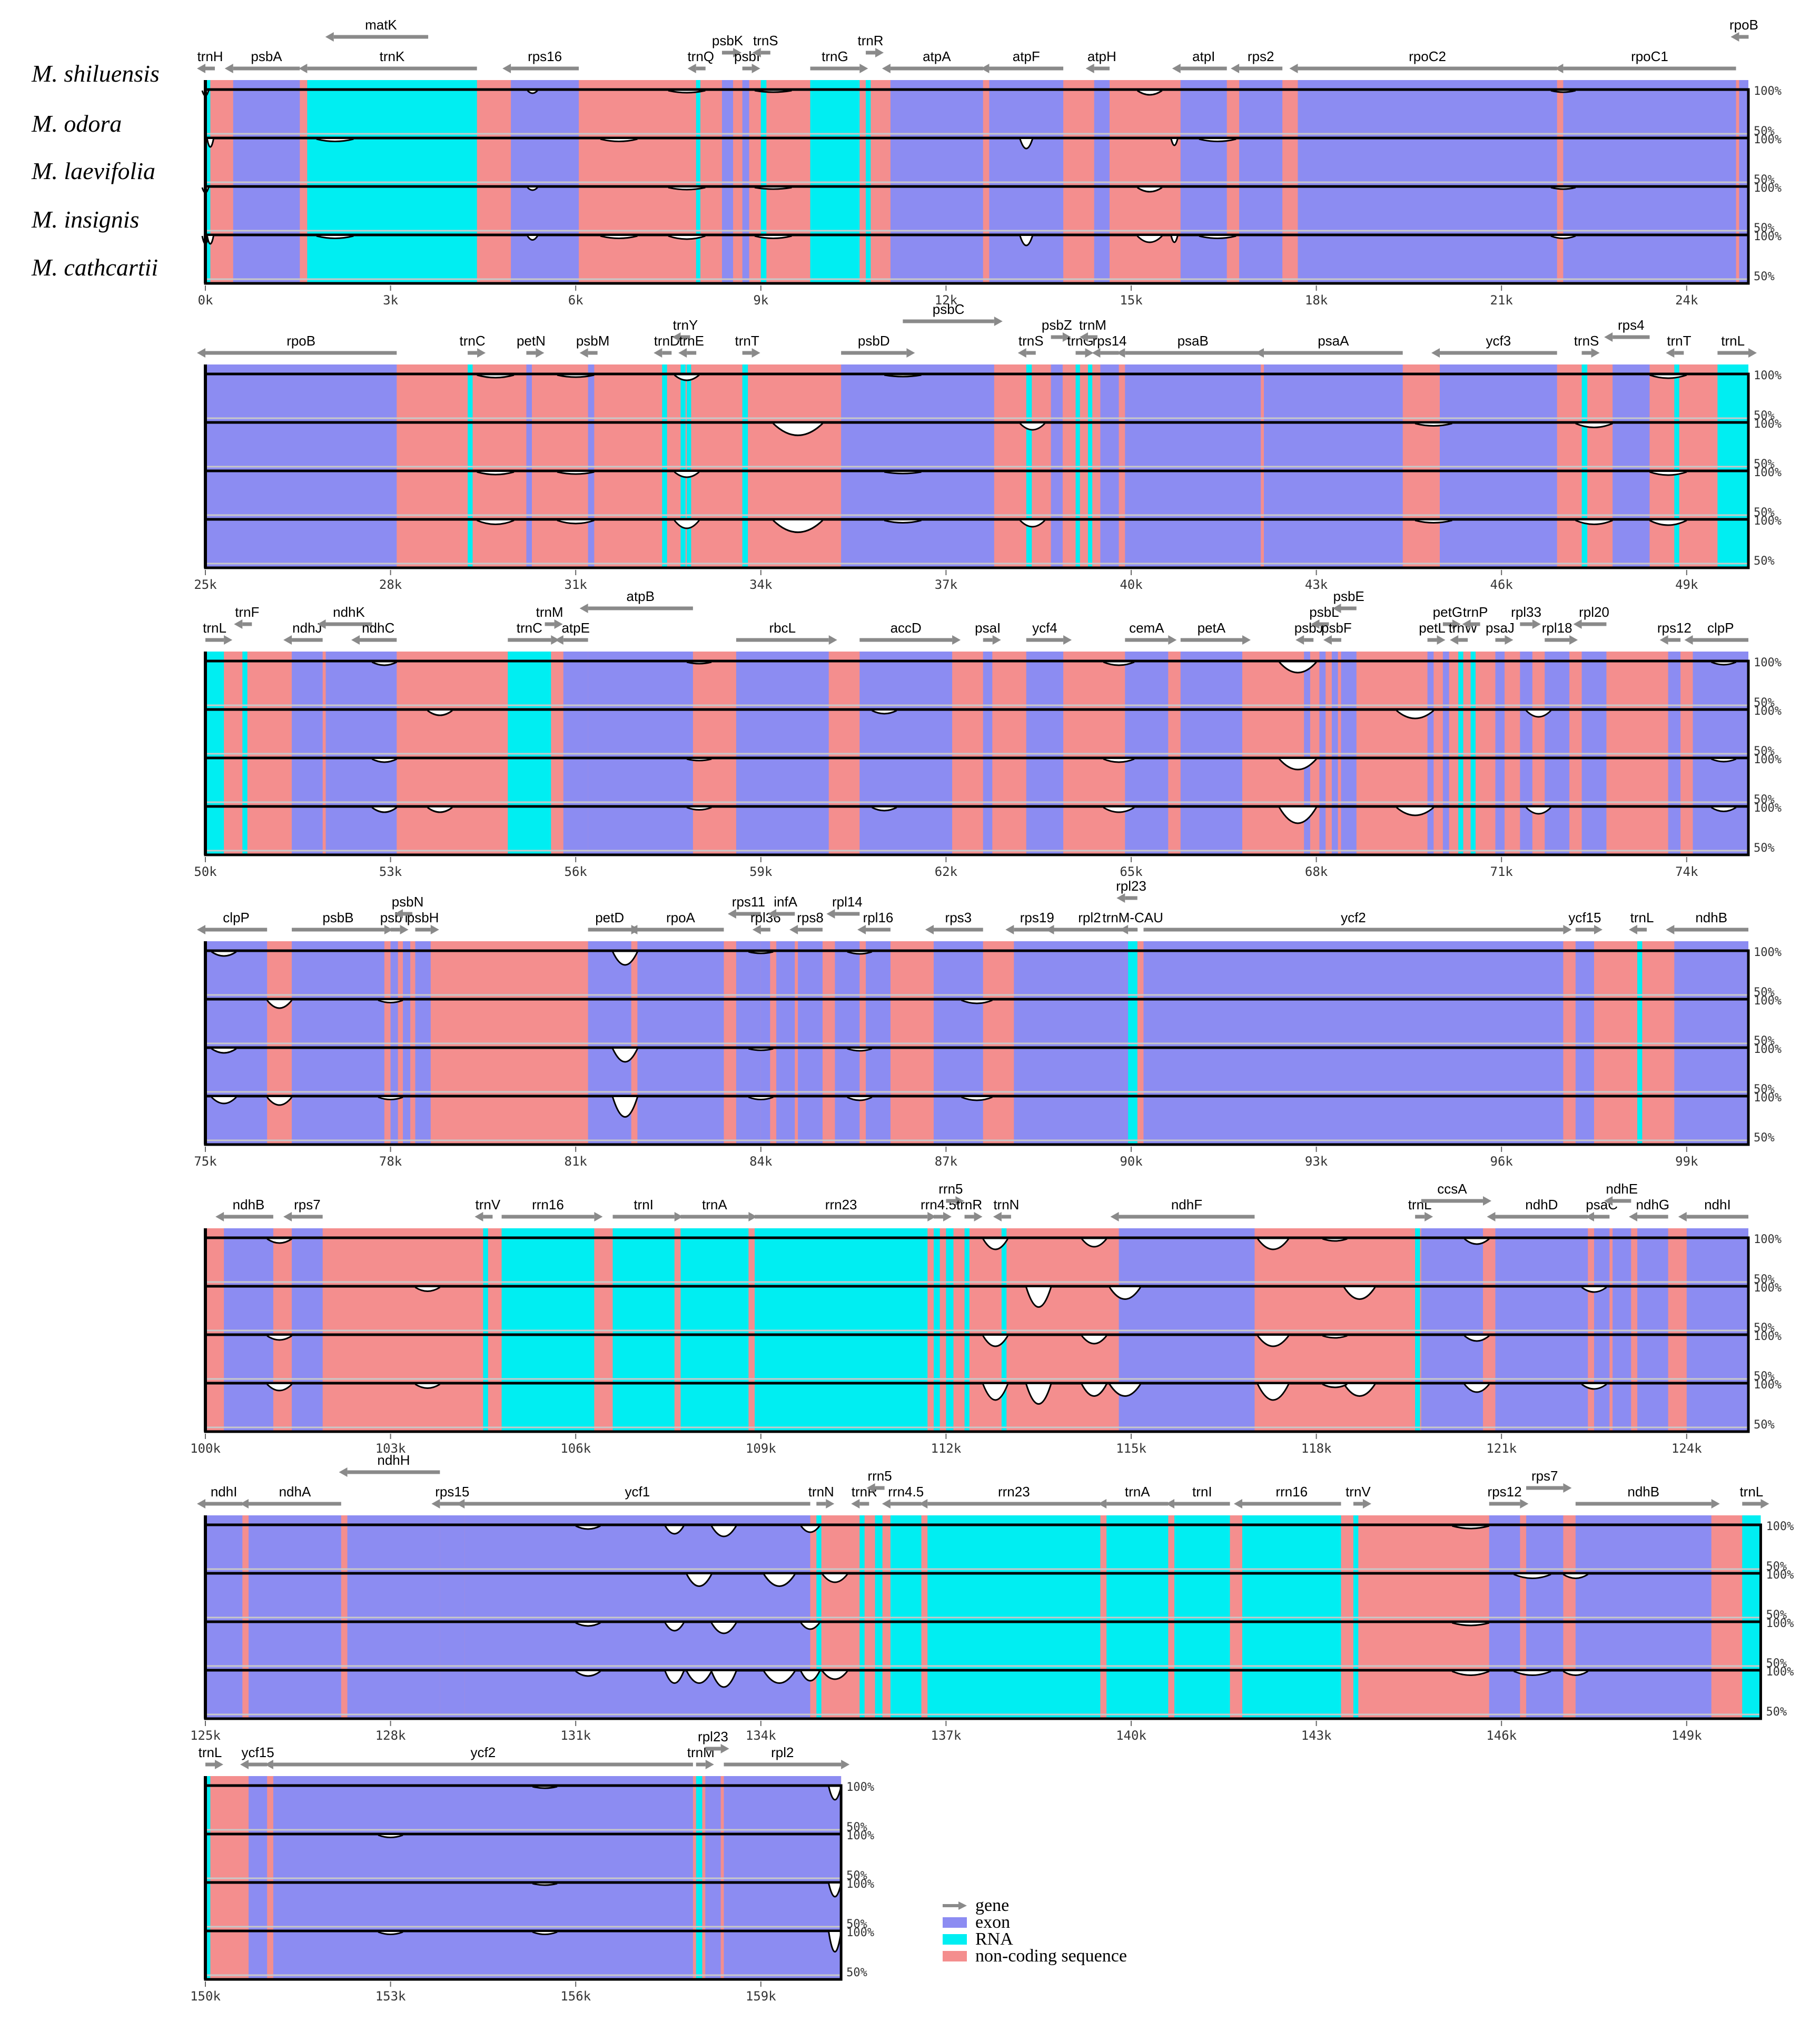  What do you see at coordinates (949, 309) in the screenshot?
I see `gene-label: psbC` at bounding box center [949, 309].